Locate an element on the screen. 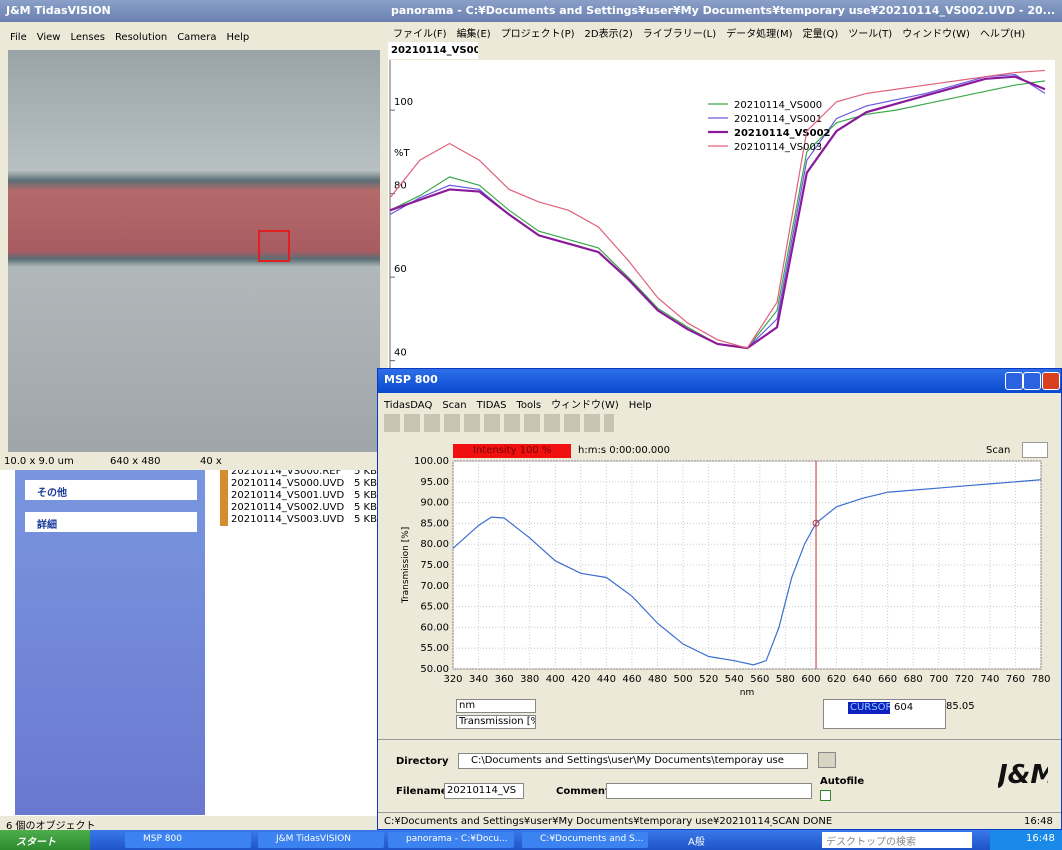 The height and width of the screenshot is (850, 1062). legend-label: 20210114_VS002 is located at coordinates (782, 133).